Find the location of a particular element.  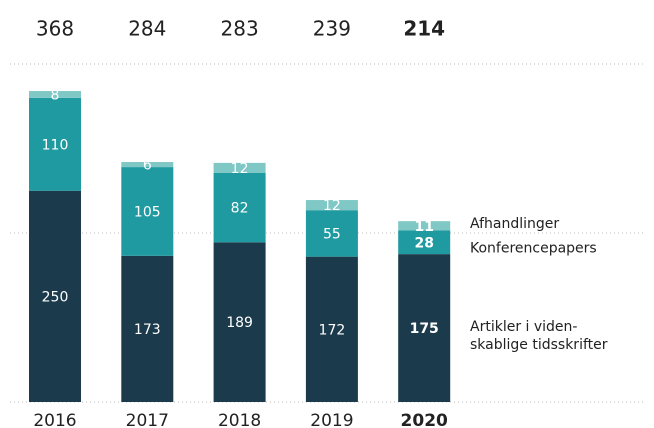

value-label: 110 is located at coordinates (55, 145).